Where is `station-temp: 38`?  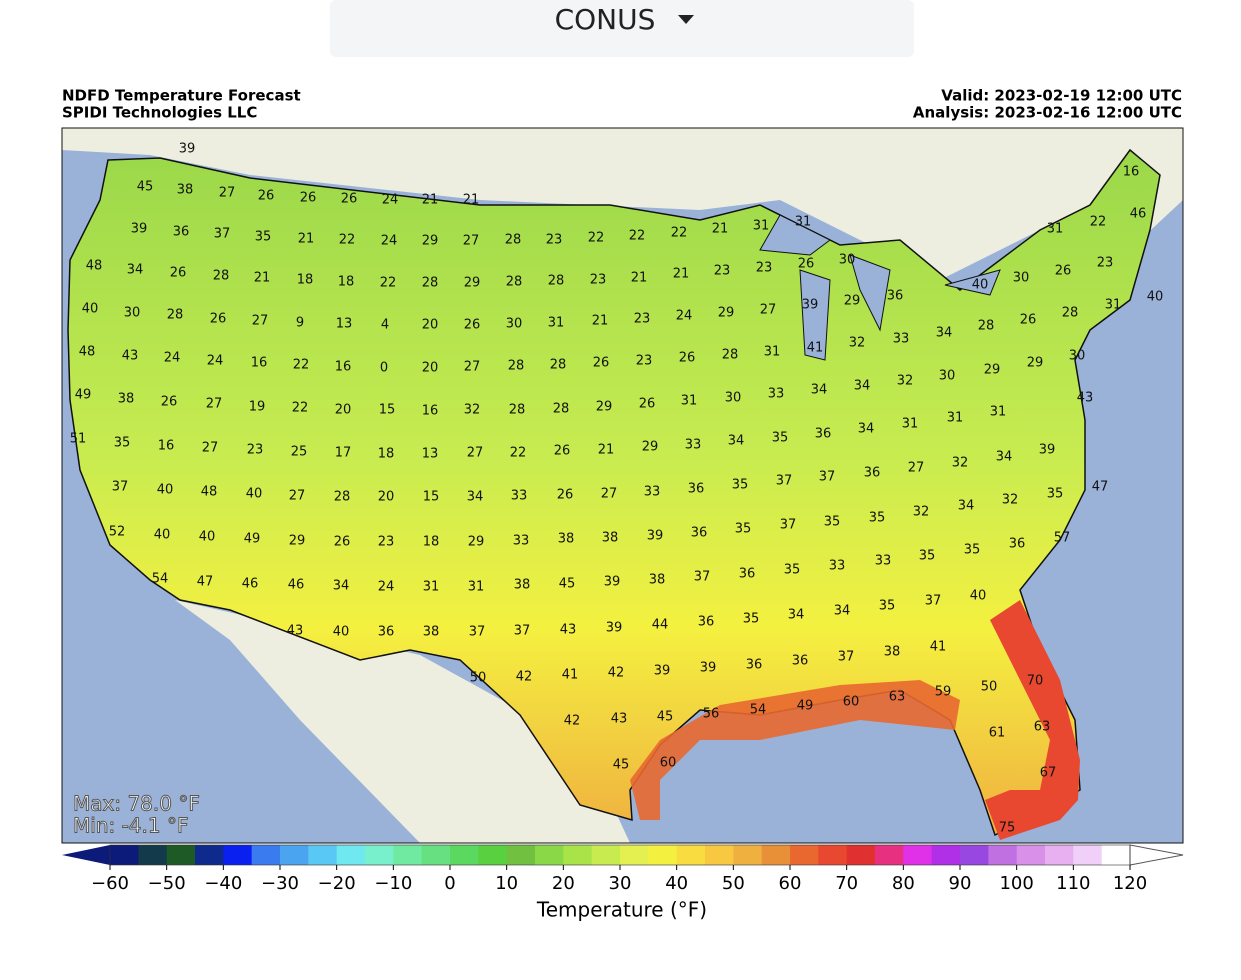 station-temp: 38 is located at coordinates (431, 632).